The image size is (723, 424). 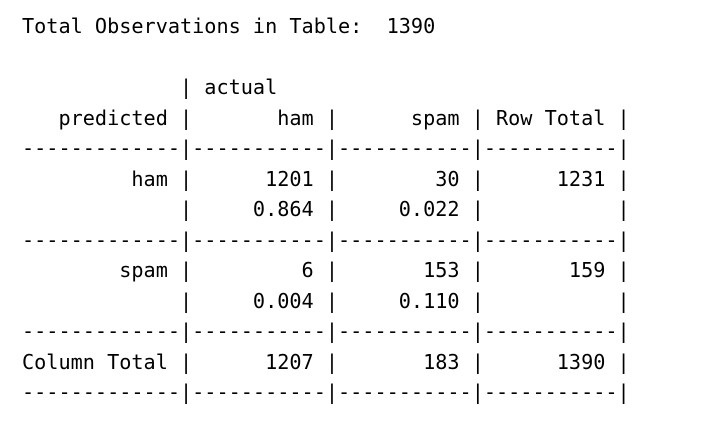 I want to click on total-observations-line: Total Observations in Table: 1390, so click(x=229, y=26).